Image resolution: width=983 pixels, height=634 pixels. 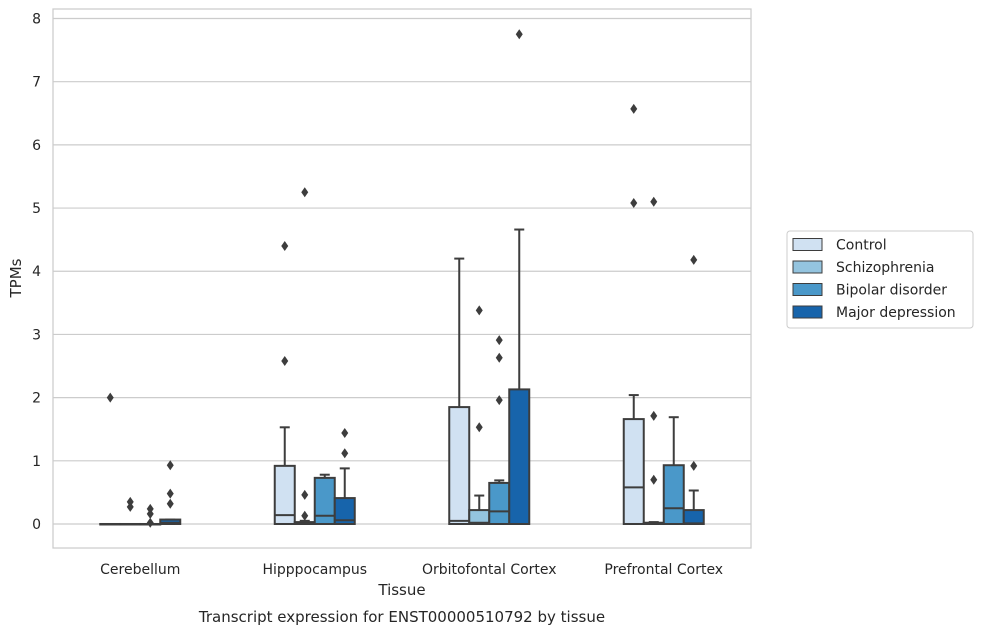 I want to click on y-tick-labels: 0 1 2 3 4 5 6 7 8, so click(x=36, y=272).